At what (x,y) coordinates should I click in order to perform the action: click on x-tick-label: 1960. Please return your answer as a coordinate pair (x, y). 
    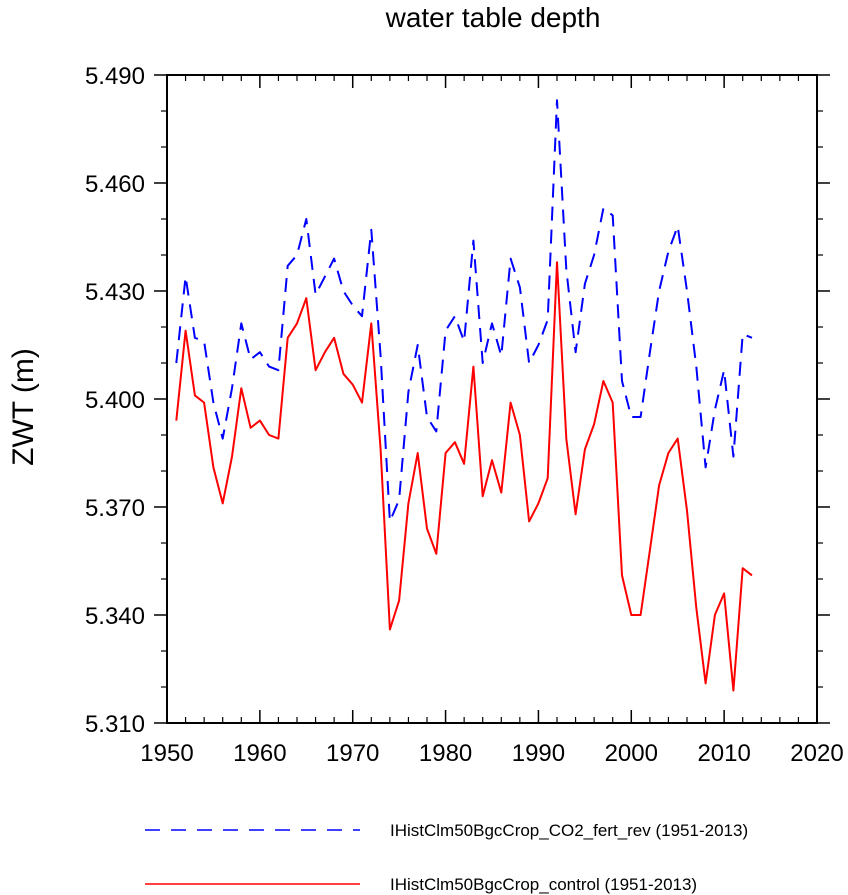
    Looking at the image, I should click on (259, 753).